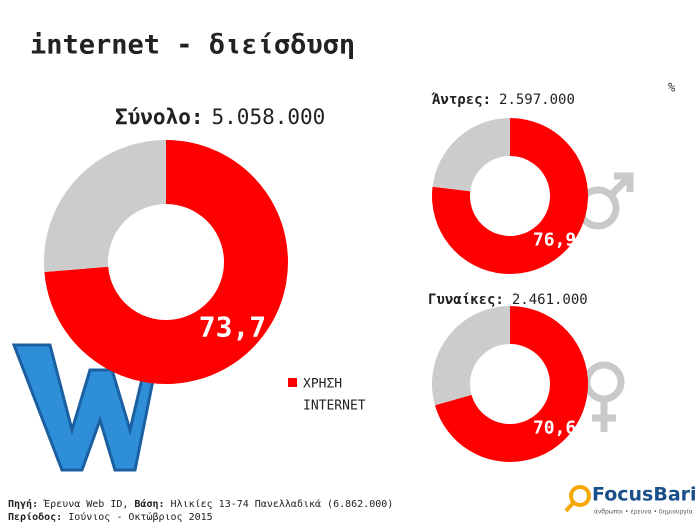 This screenshot has width=700, height=523. I want to click on chart-title-label: Σύνολο:, so click(159, 117).